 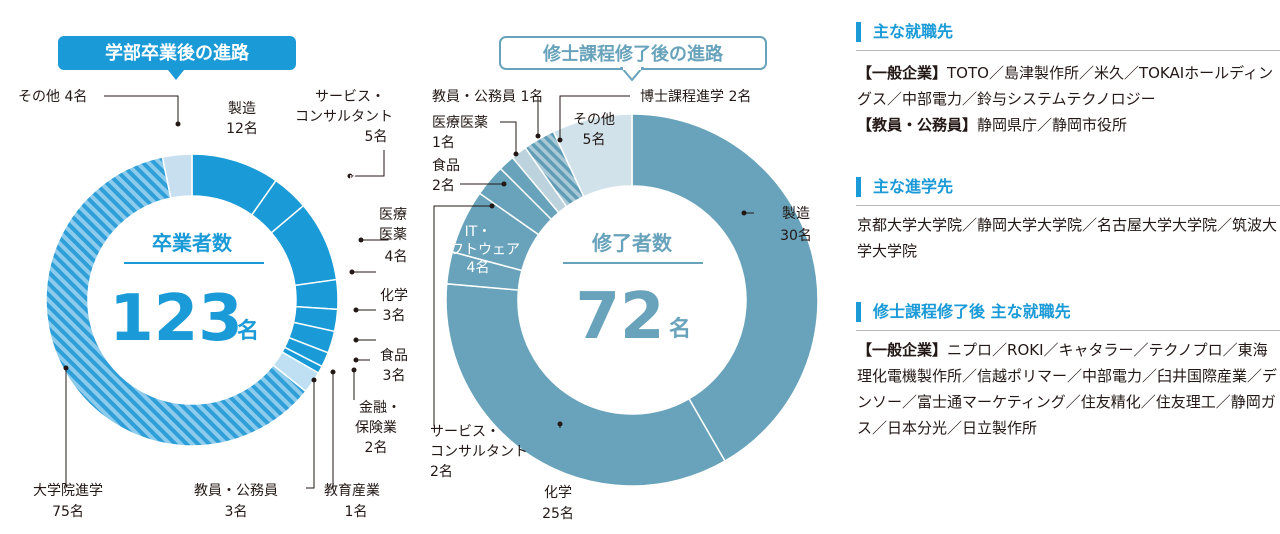 What do you see at coordinates (52, 97) in the screenshot?
I see `chart1-label-sonota: その他 4名` at bounding box center [52, 97].